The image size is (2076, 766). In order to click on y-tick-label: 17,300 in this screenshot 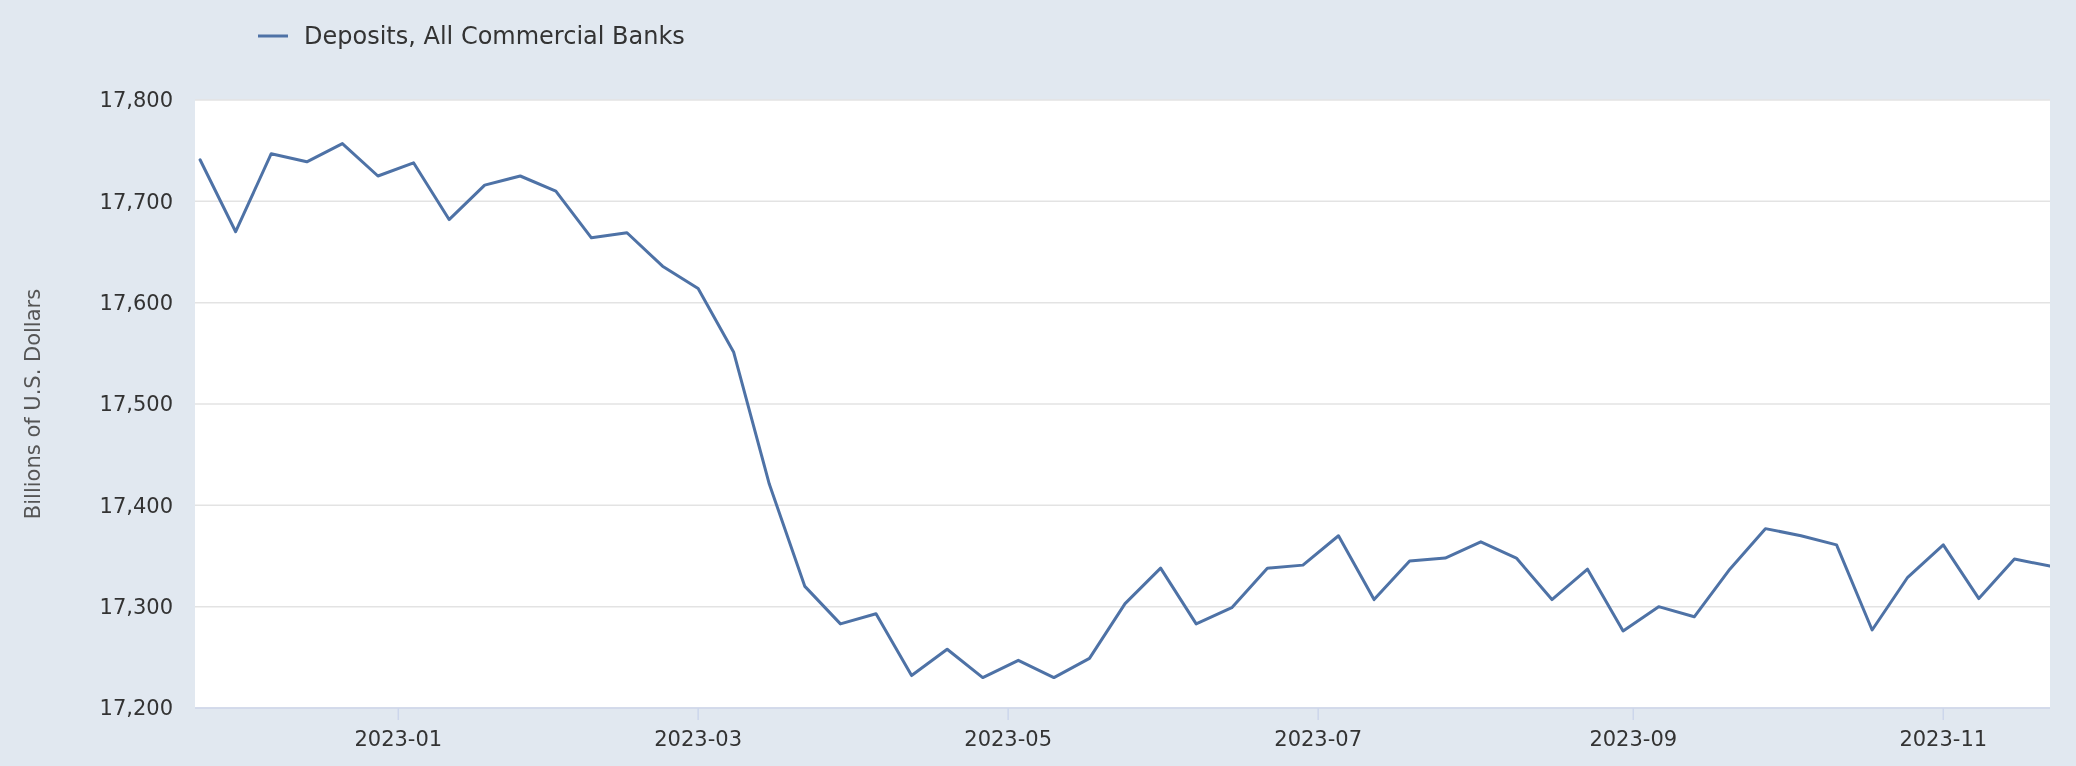, I will do `click(136, 607)`.